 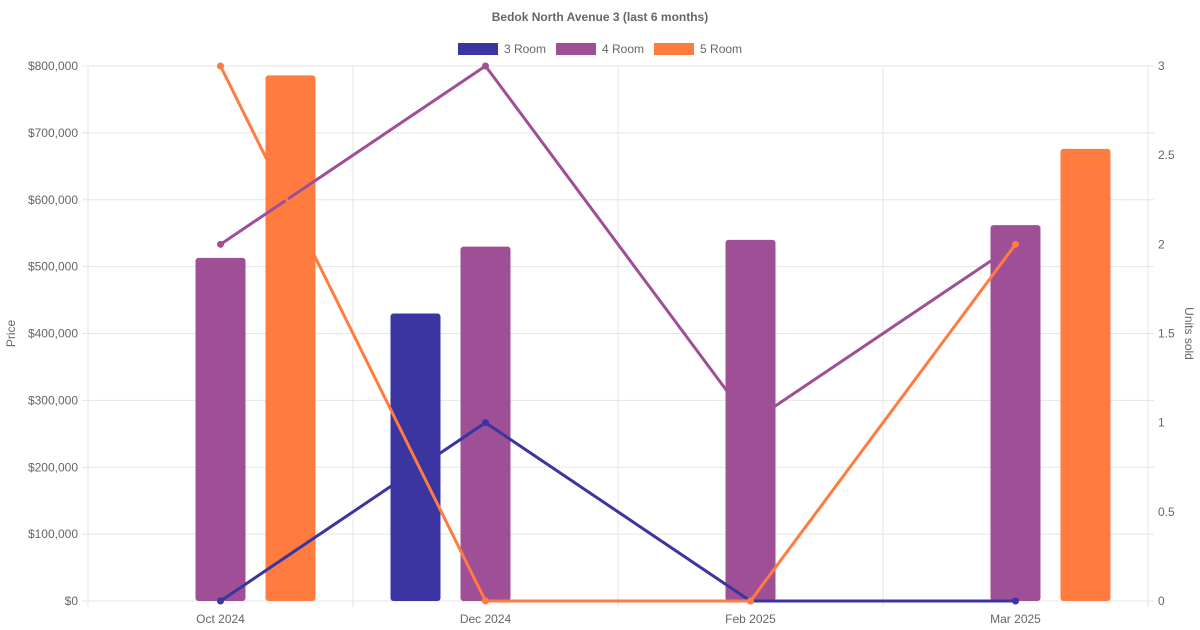 What do you see at coordinates (11, 334) in the screenshot?
I see `y-axis-title: Price` at bounding box center [11, 334].